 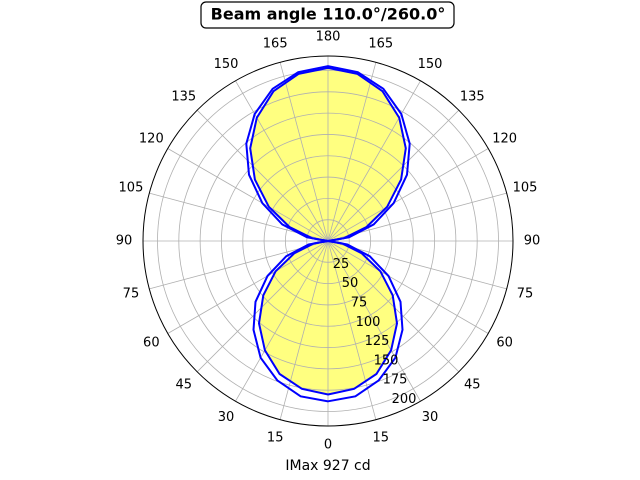 What do you see at coordinates (328, 445) in the screenshot?
I see `theta-tick-label: 0` at bounding box center [328, 445].